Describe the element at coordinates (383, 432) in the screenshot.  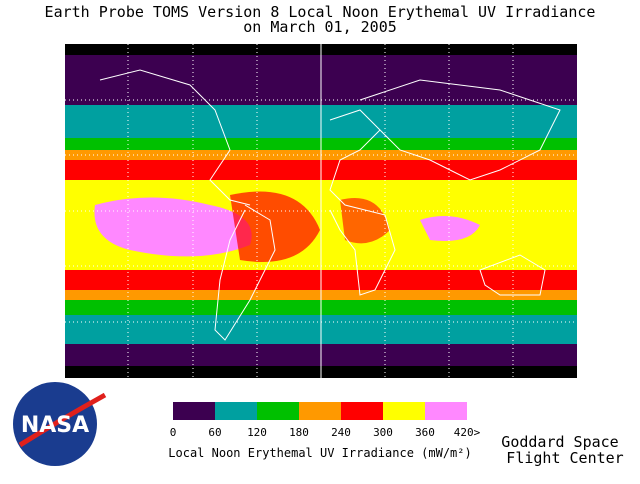
I see `colorbar-tick-label: 300` at that location.